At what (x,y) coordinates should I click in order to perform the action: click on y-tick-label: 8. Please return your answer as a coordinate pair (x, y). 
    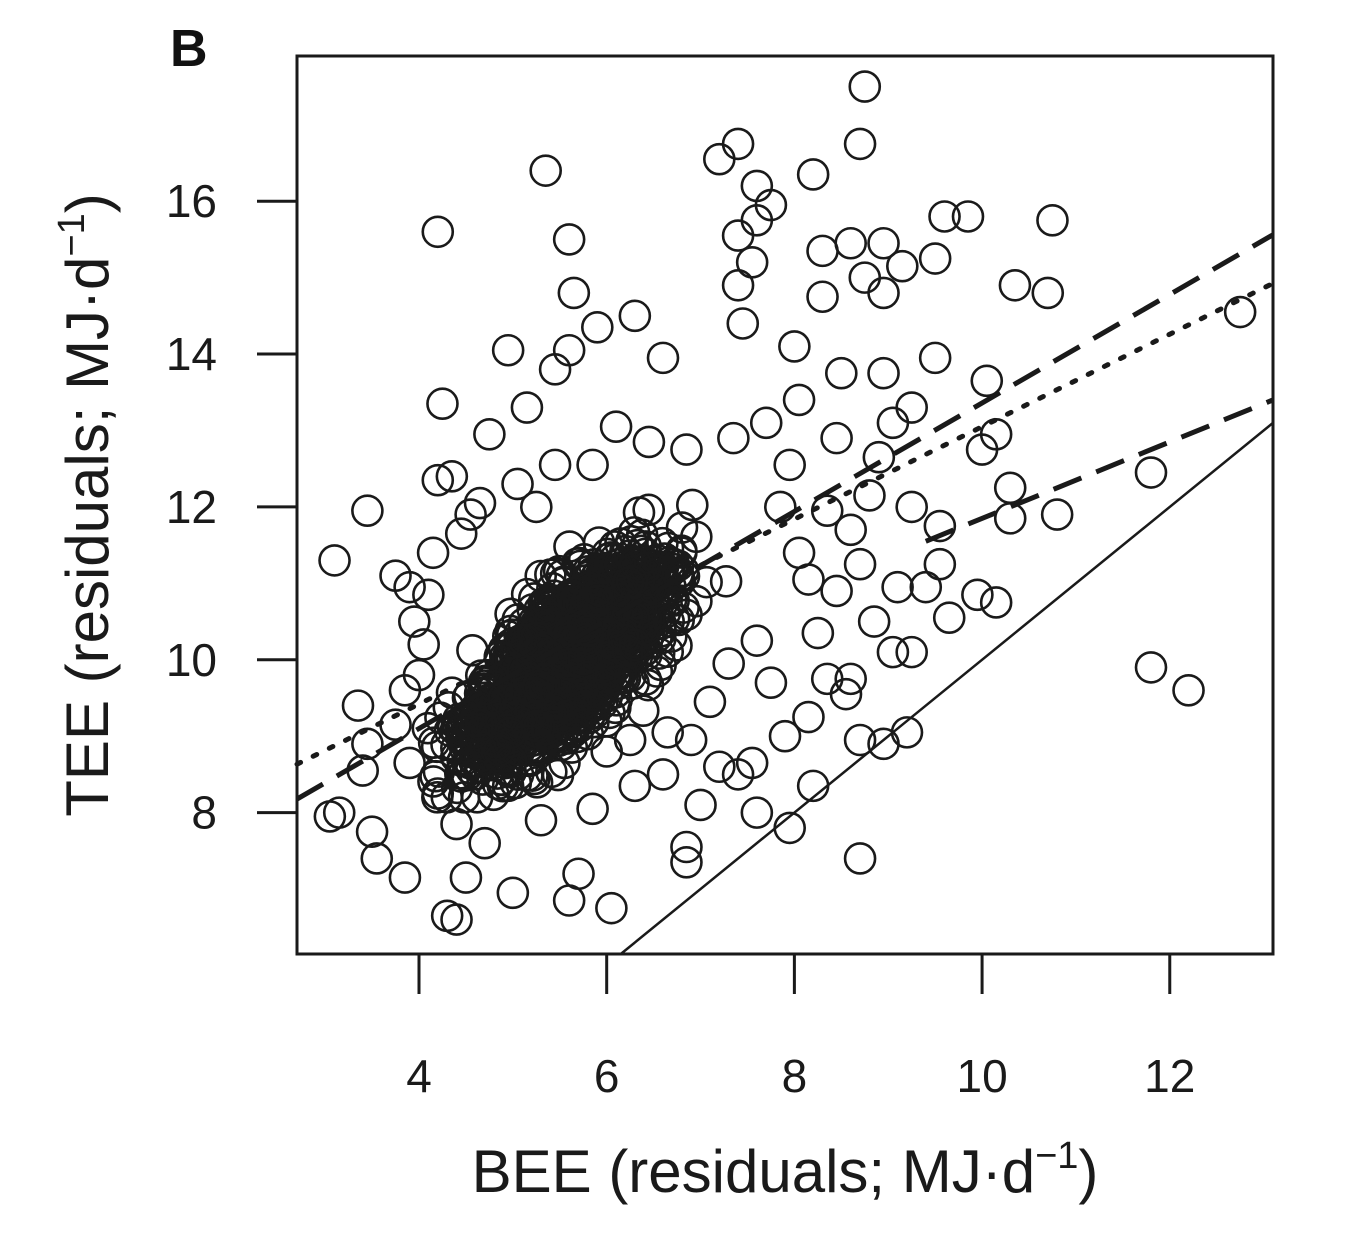
    Looking at the image, I should click on (204, 813).